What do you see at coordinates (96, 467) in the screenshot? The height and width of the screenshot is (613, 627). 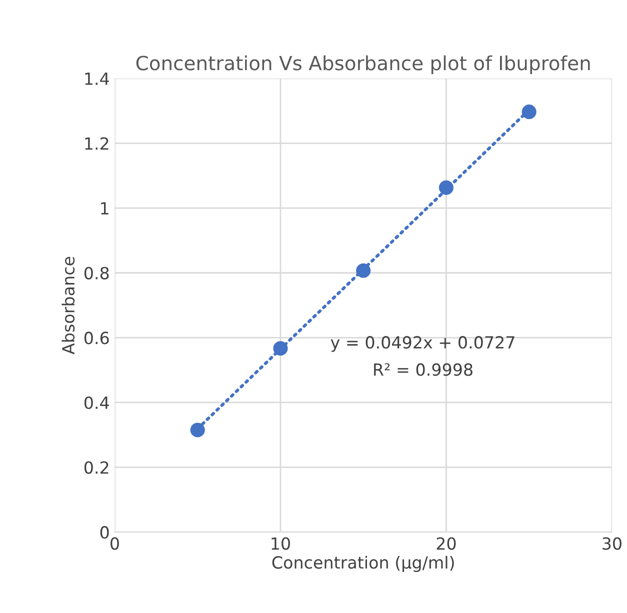 I see `y-tick-label: 0.2` at bounding box center [96, 467].